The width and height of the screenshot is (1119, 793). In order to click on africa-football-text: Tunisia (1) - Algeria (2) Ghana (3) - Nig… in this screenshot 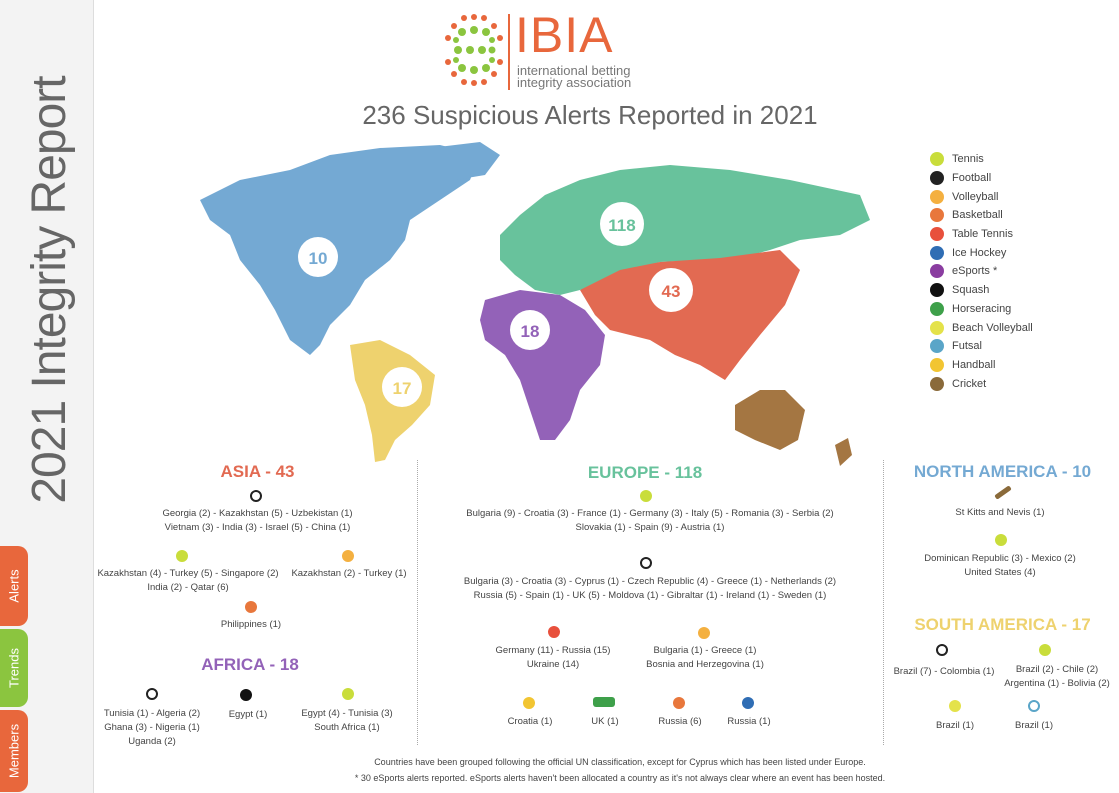, I will do `click(152, 728)`.